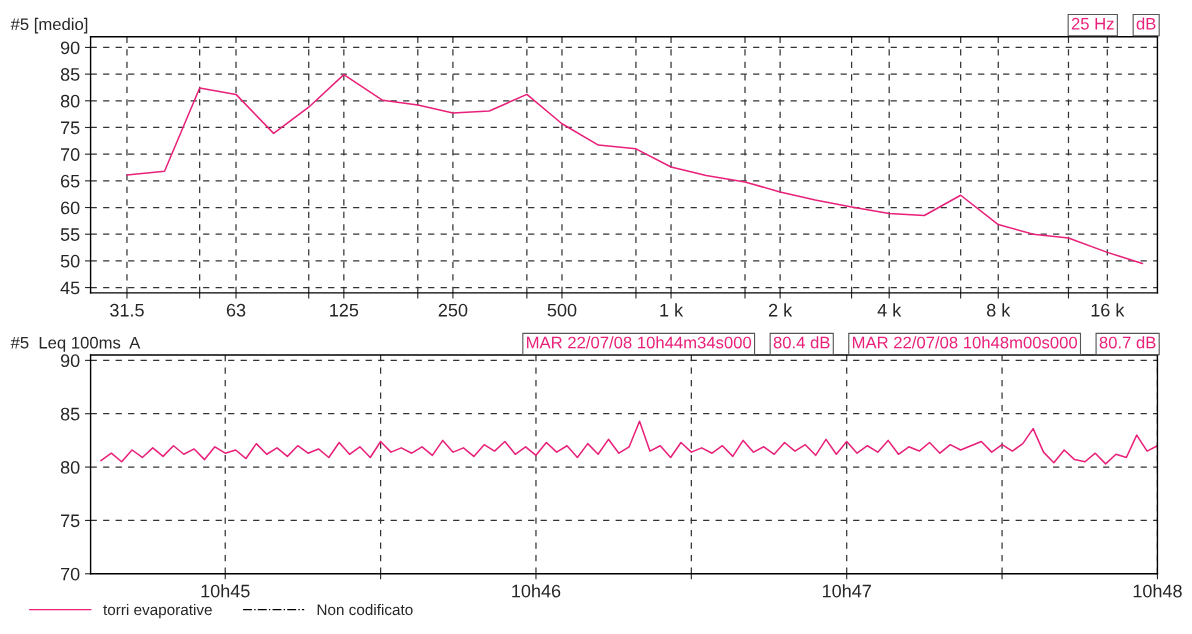 This screenshot has height=634, width=1192. What do you see at coordinates (1146, 23) in the screenshot?
I see `text: dB` at bounding box center [1146, 23].